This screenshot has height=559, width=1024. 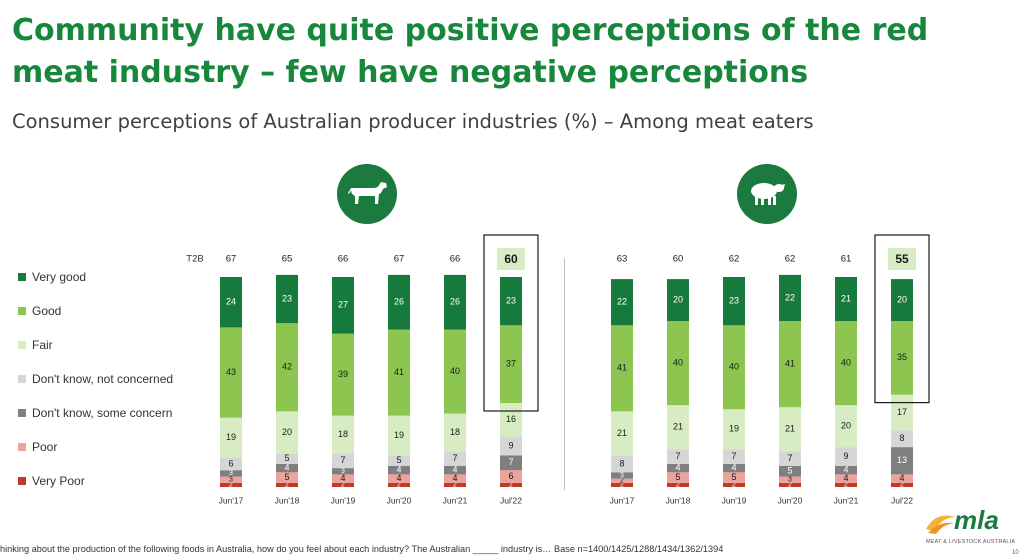 What do you see at coordinates (231, 372) in the screenshot?
I see `data-label: 43` at bounding box center [231, 372].